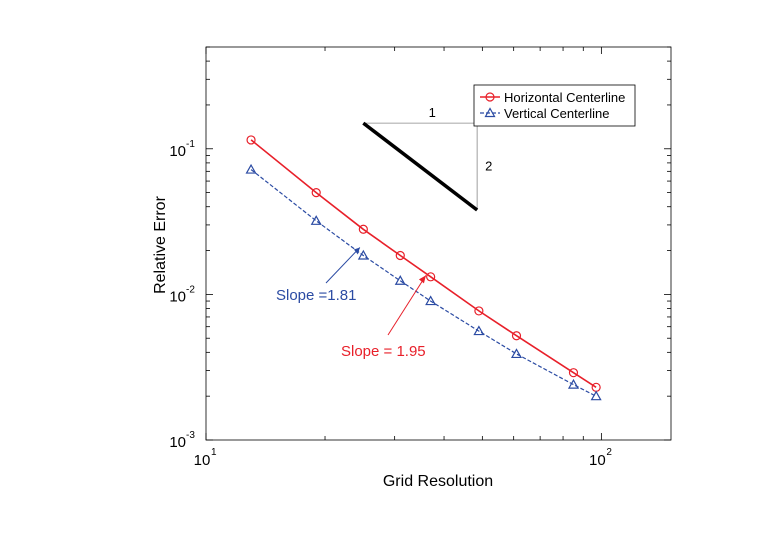 This screenshot has height=539, width=763. Describe the element at coordinates (557, 113) in the screenshot. I see `legend-label: Vertical Centerline` at that location.